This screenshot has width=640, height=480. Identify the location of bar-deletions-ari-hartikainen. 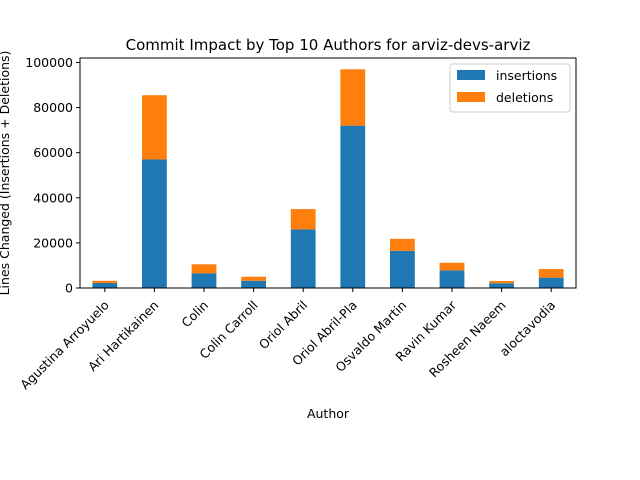
(154, 127).